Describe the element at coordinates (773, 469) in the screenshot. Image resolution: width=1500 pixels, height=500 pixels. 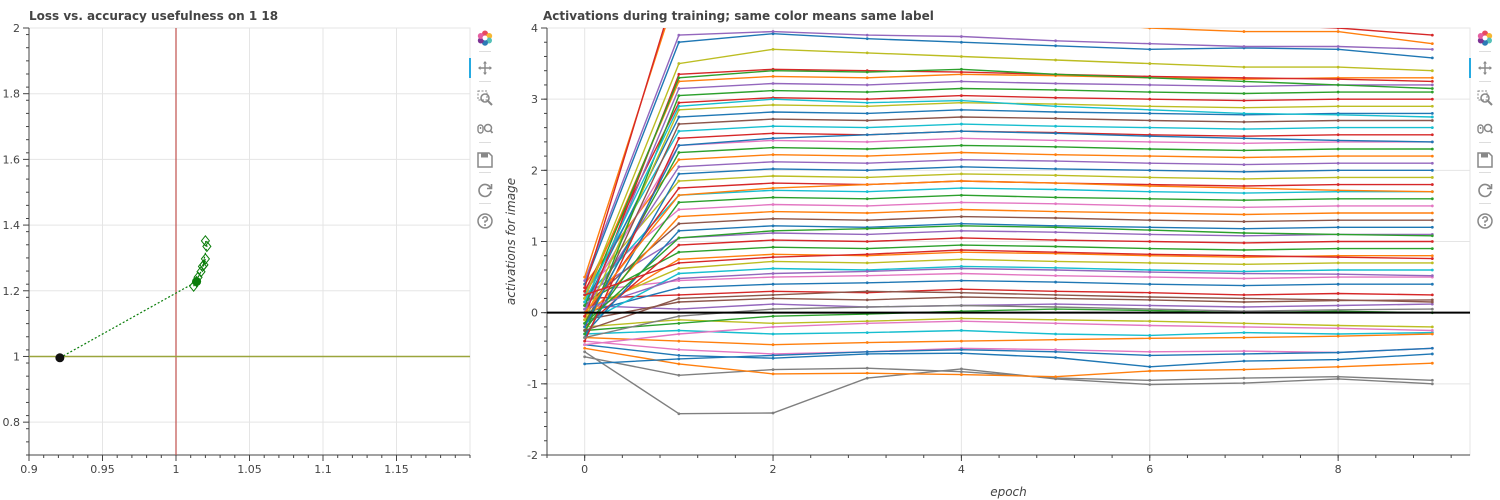
I see `x-tick-label: 2` at that location.